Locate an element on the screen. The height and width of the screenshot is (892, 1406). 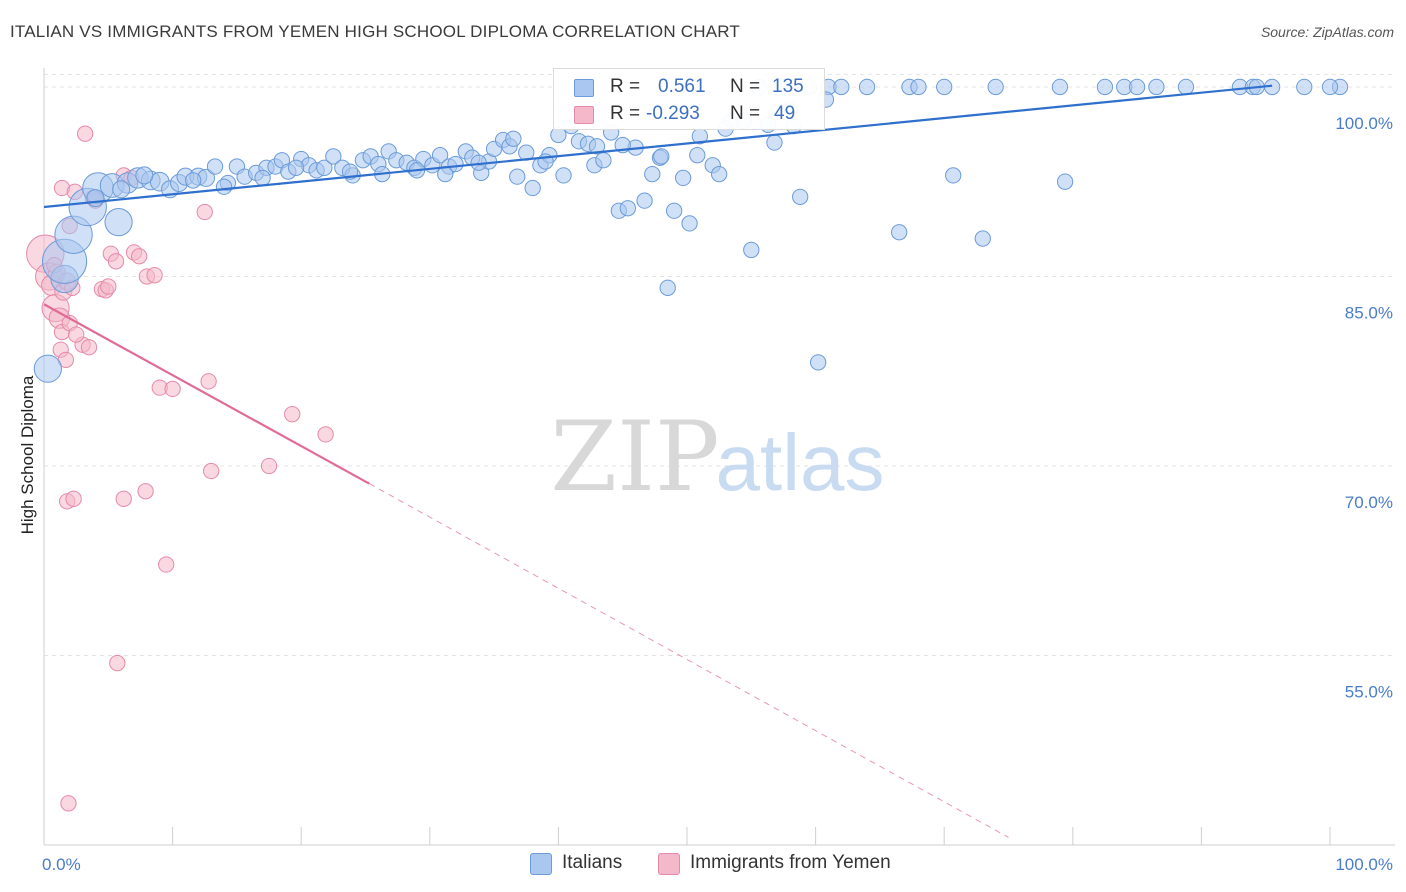
y-tick-label: 100.0% is located at coordinates (1364, 123).